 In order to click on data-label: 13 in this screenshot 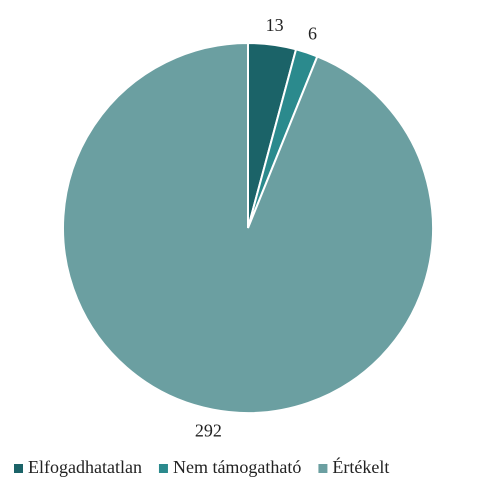, I will do `click(275, 25)`.